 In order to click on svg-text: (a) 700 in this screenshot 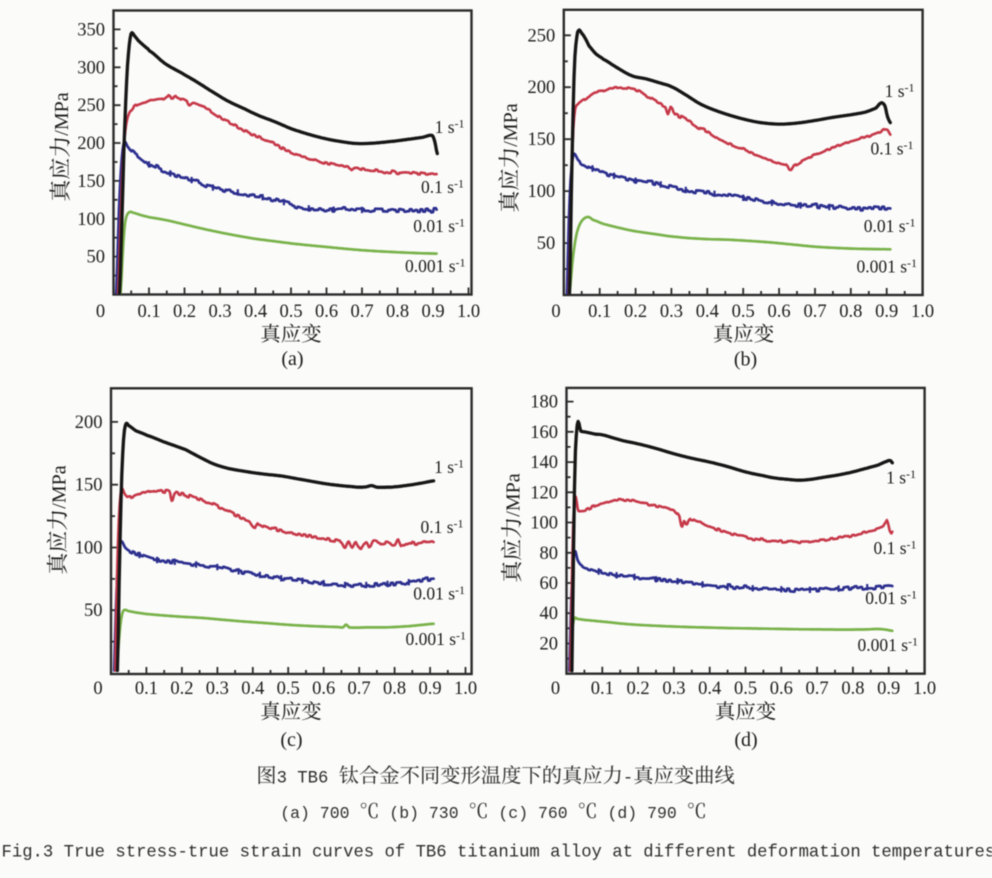, I will do `click(314, 813)`.